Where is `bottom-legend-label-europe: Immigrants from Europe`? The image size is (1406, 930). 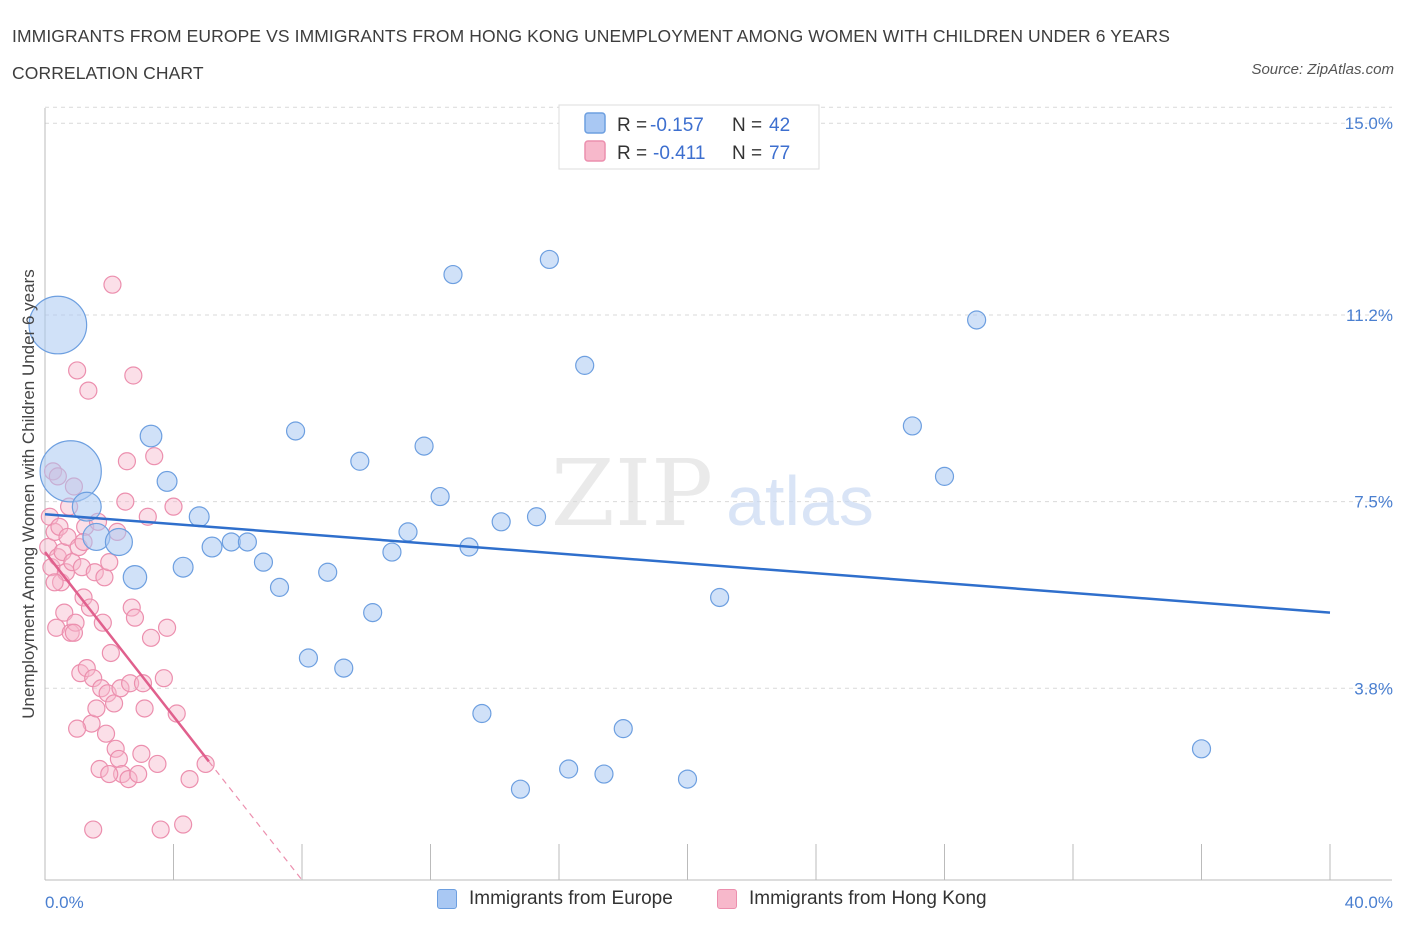
bottom-legend-label-europe: Immigrants from Europe is located at coordinates (571, 898).